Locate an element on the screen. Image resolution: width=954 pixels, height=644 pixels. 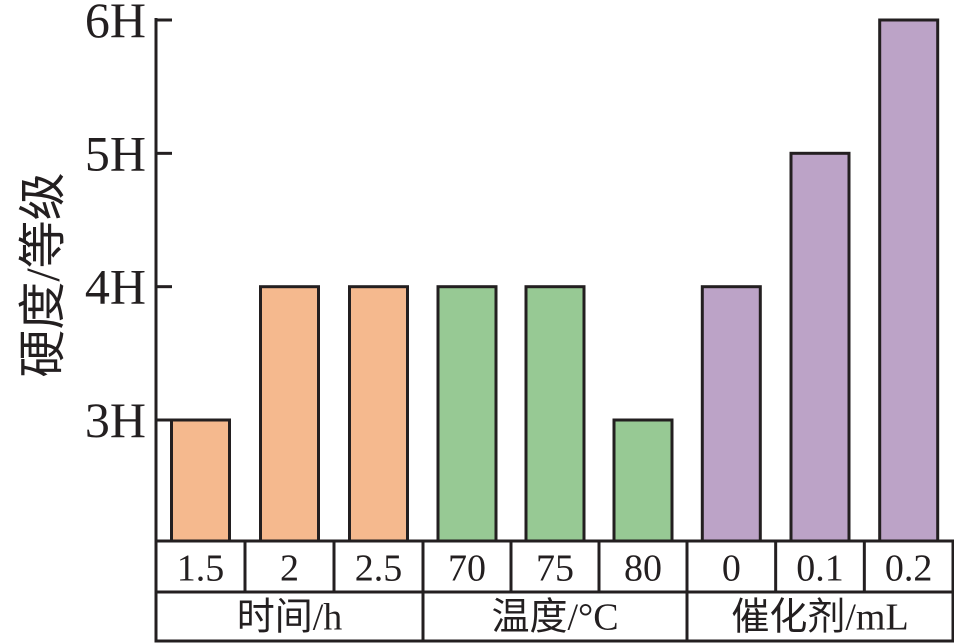
x-tick-label: 0 is located at coordinates (731, 569).